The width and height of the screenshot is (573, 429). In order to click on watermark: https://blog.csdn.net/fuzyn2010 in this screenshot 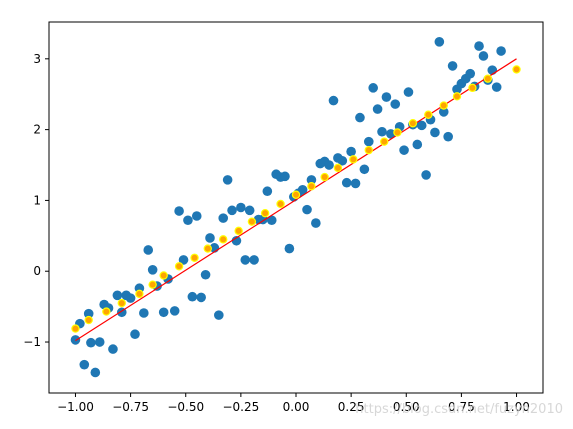, I will do `click(459, 409)`.